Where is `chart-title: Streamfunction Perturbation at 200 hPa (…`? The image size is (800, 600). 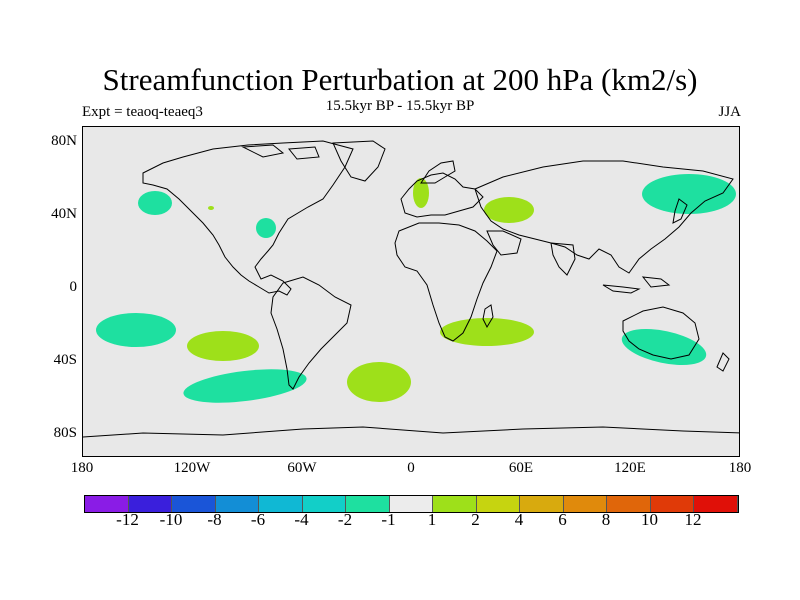
chart-title: Streamfunction Perturbation at 200 hPa (… is located at coordinates (400, 79).